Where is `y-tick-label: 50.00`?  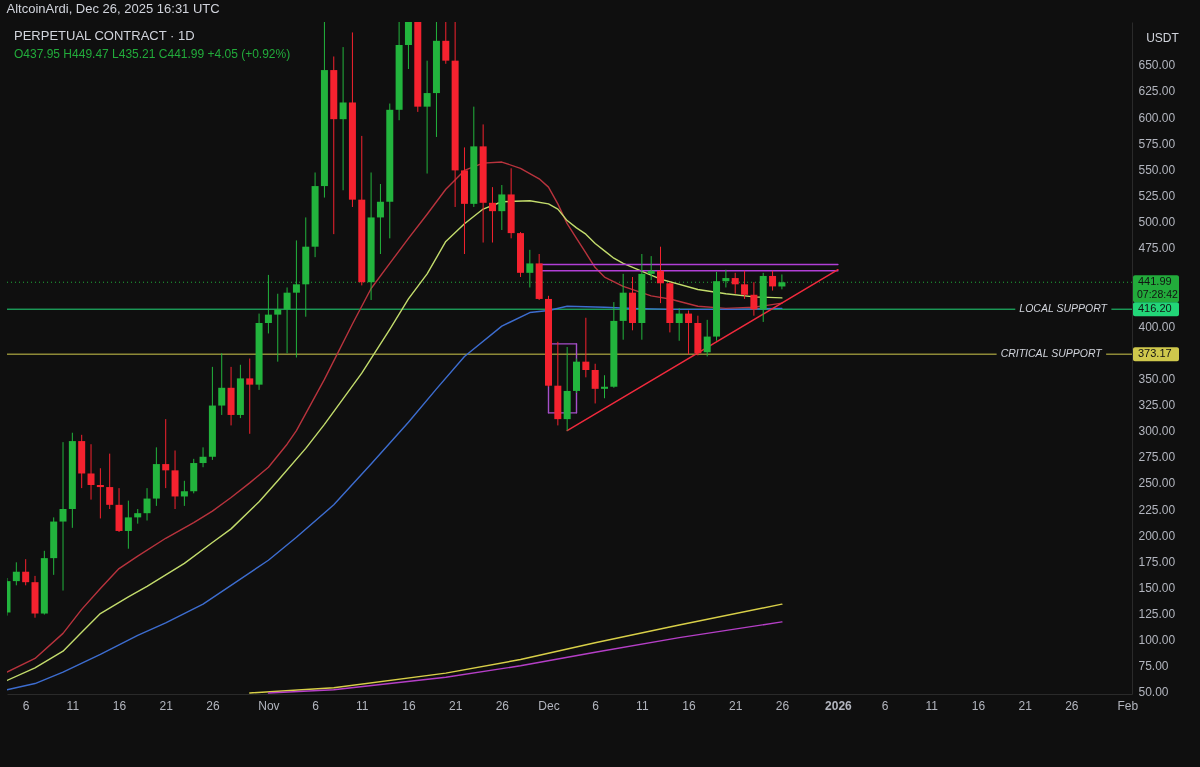 y-tick-label: 50.00 is located at coordinates (1153, 692).